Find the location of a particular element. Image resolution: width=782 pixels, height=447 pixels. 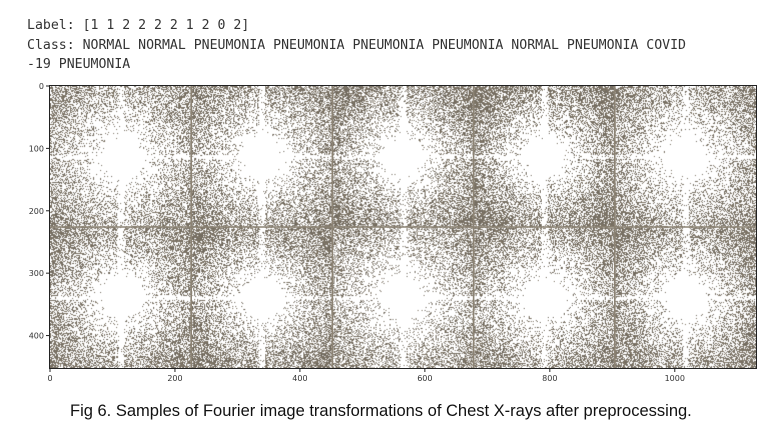

y-axis: 0 100 200 300 400 is located at coordinates (39, 211).